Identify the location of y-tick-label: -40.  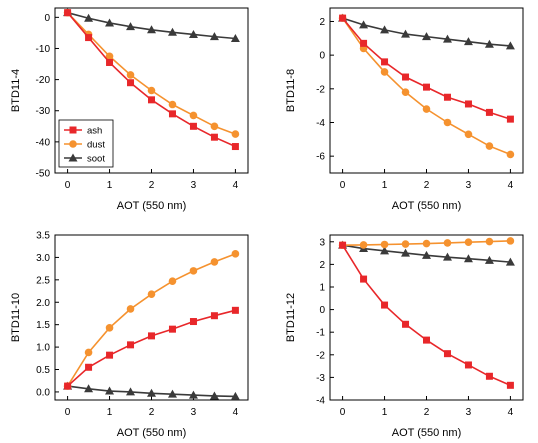
(43, 142).